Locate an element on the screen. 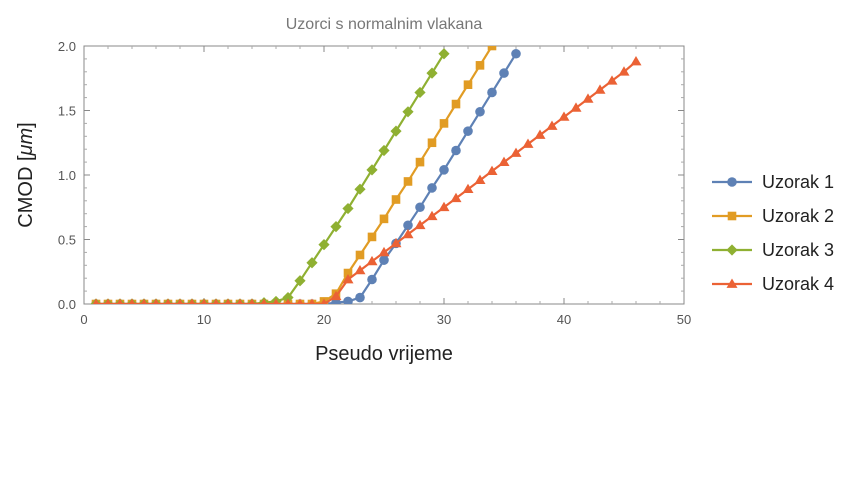  legend-item: Uzorak 2 is located at coordinates (773, 216).